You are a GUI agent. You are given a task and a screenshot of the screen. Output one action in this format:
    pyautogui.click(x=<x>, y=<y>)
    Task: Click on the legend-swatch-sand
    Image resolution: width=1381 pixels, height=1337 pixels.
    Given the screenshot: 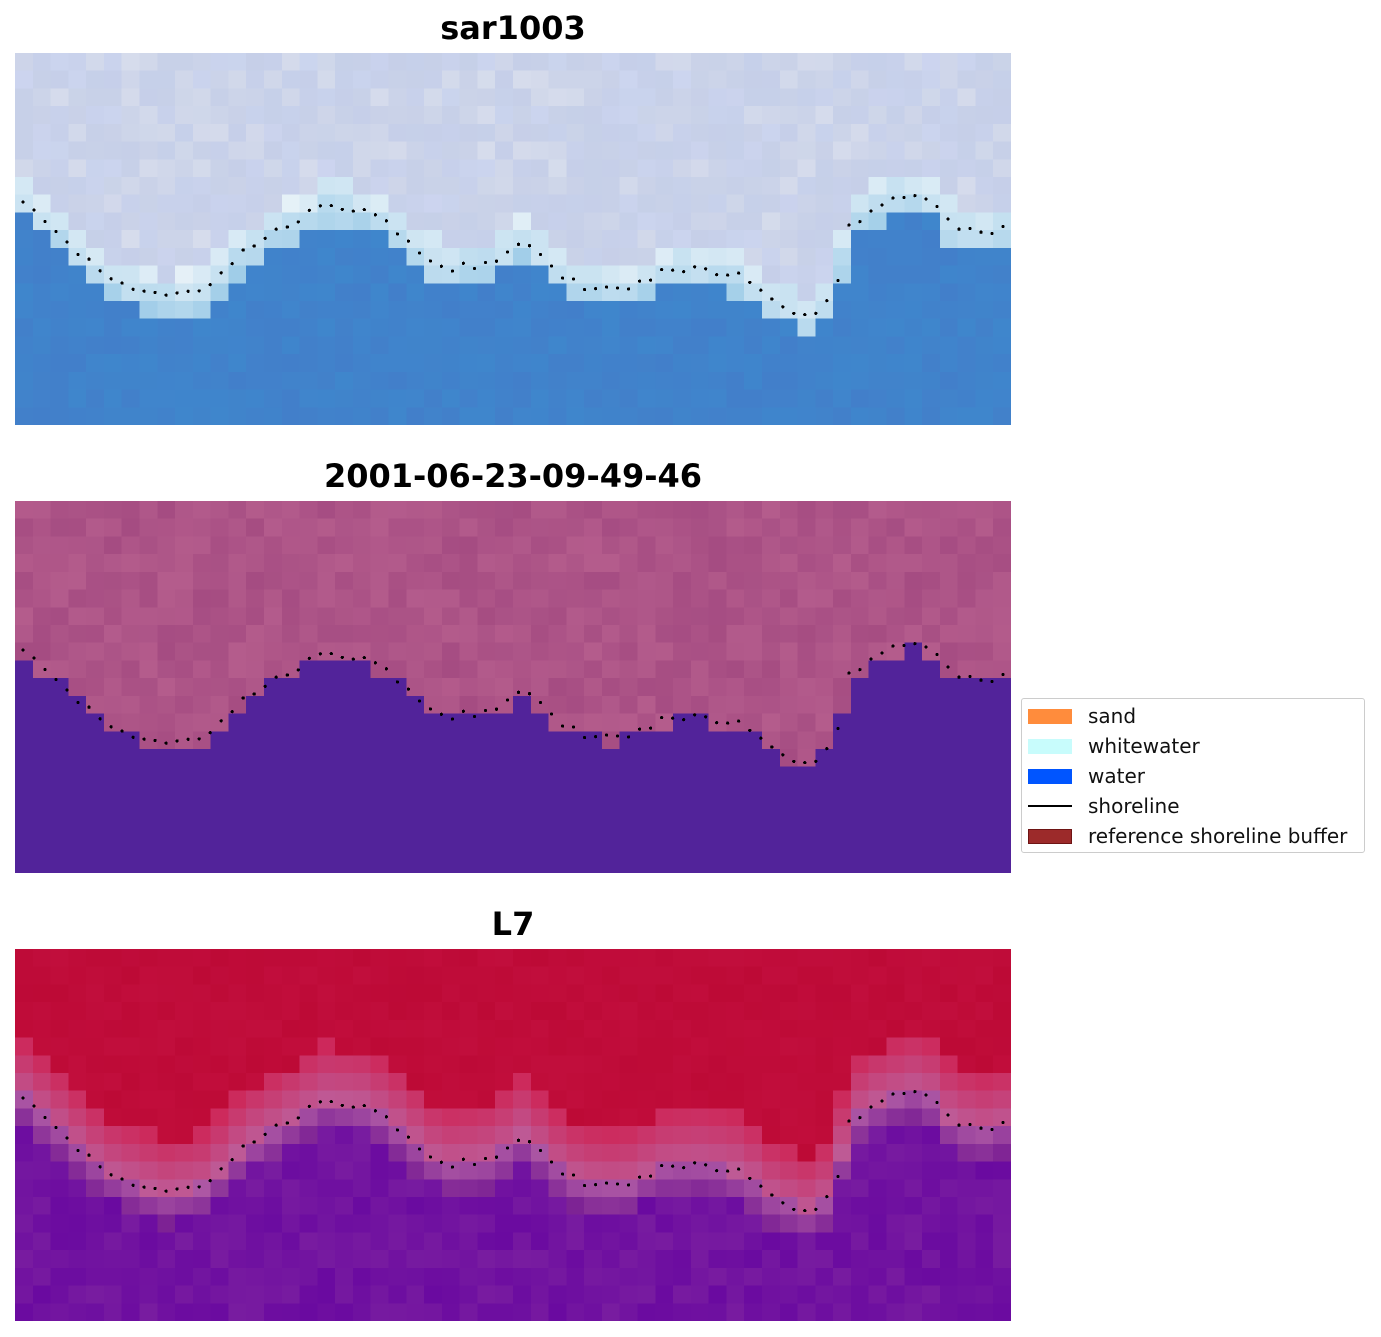 What is the action you would take?
    pyautogui.click(x=1050, y=716)
    